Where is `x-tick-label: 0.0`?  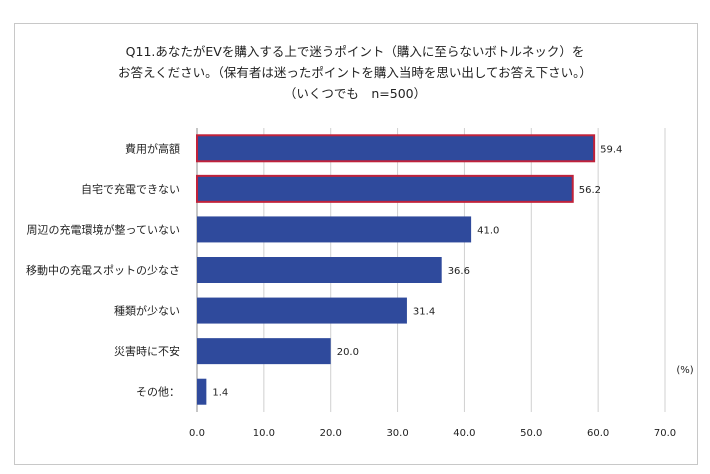 x-tick-label: 0.0 is located at coordinates (197, 433).